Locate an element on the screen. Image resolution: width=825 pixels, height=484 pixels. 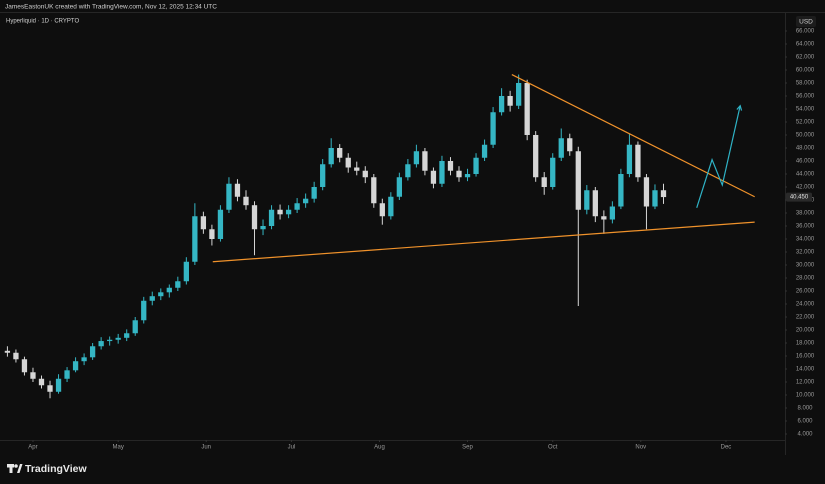
logo-stem is located at coordinates (11, 468).